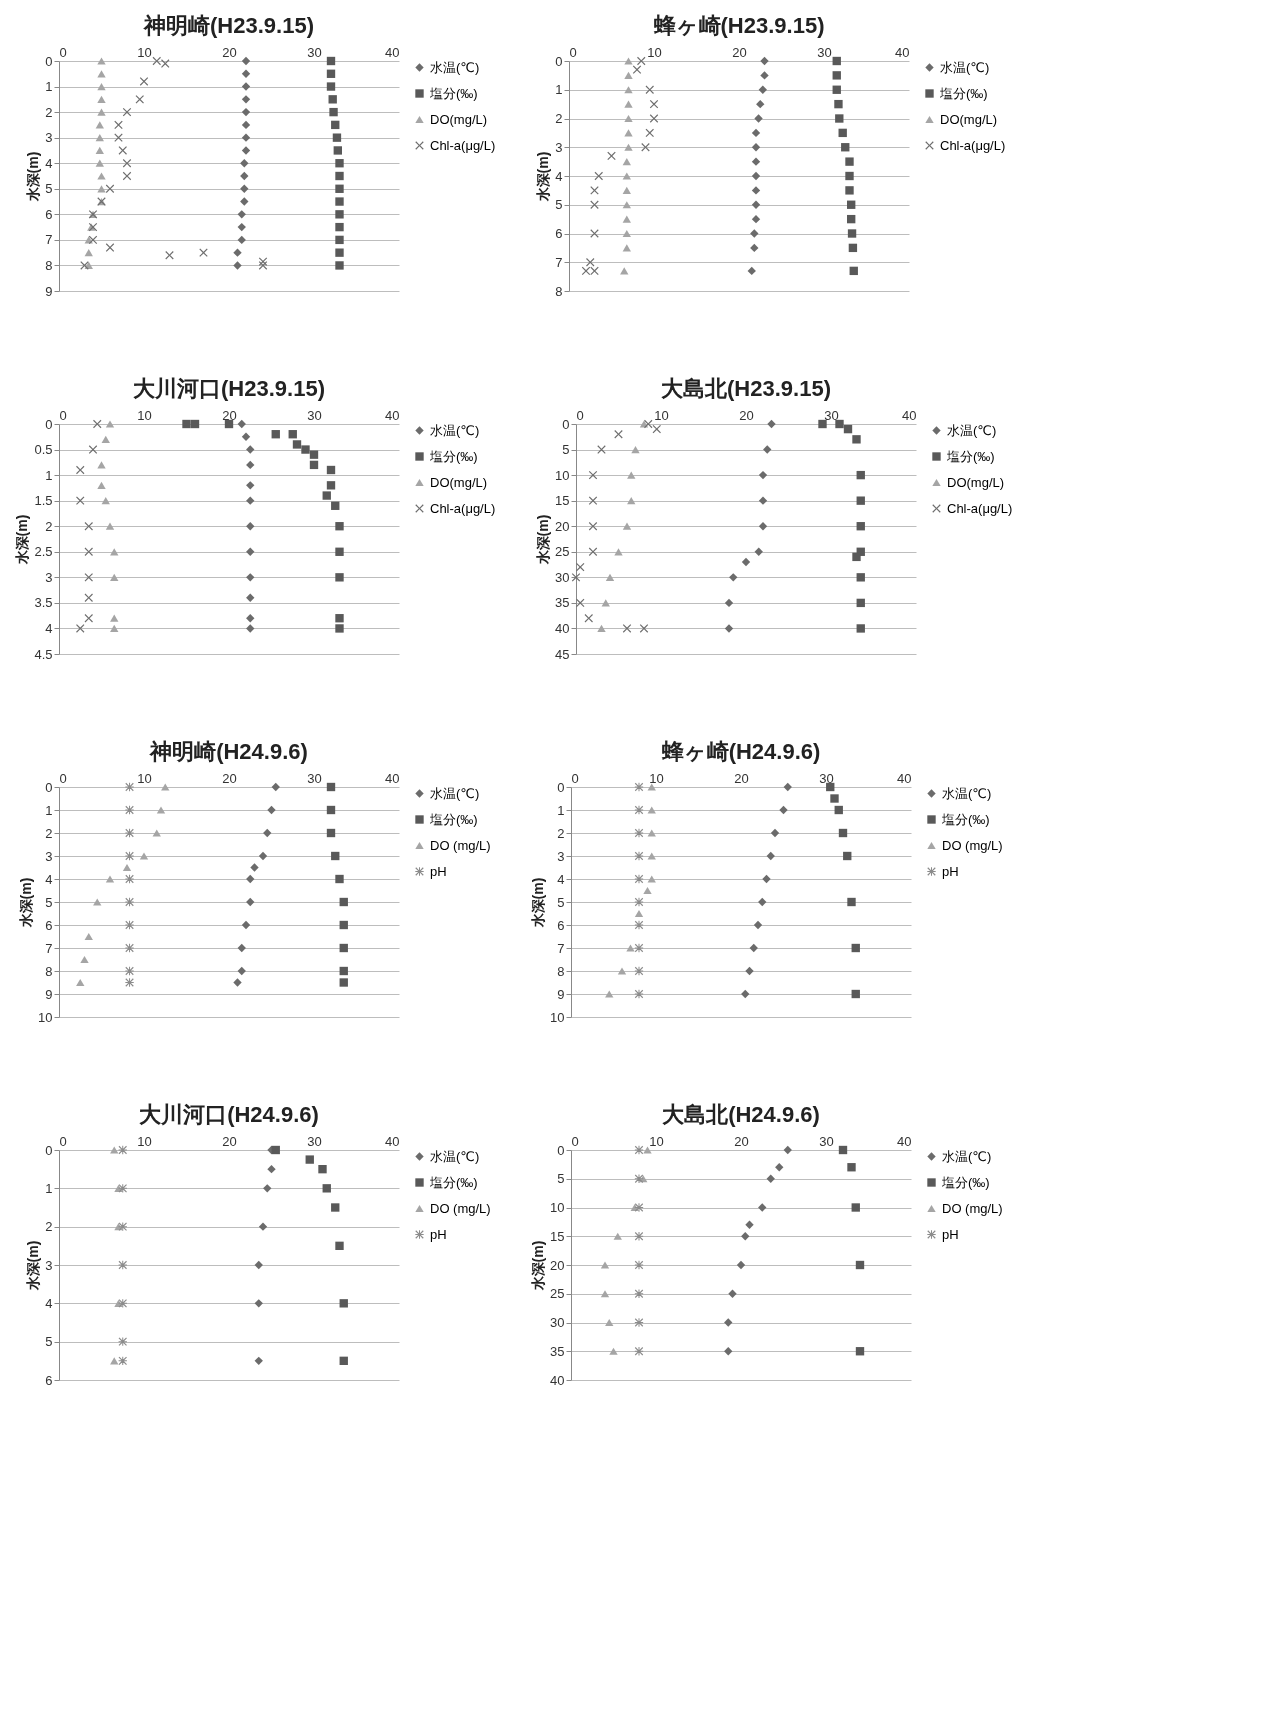 This screenshot has width=1288, height=1729. I want to click on chart-title: 大島北(H23.9.15), so click(746, 388).